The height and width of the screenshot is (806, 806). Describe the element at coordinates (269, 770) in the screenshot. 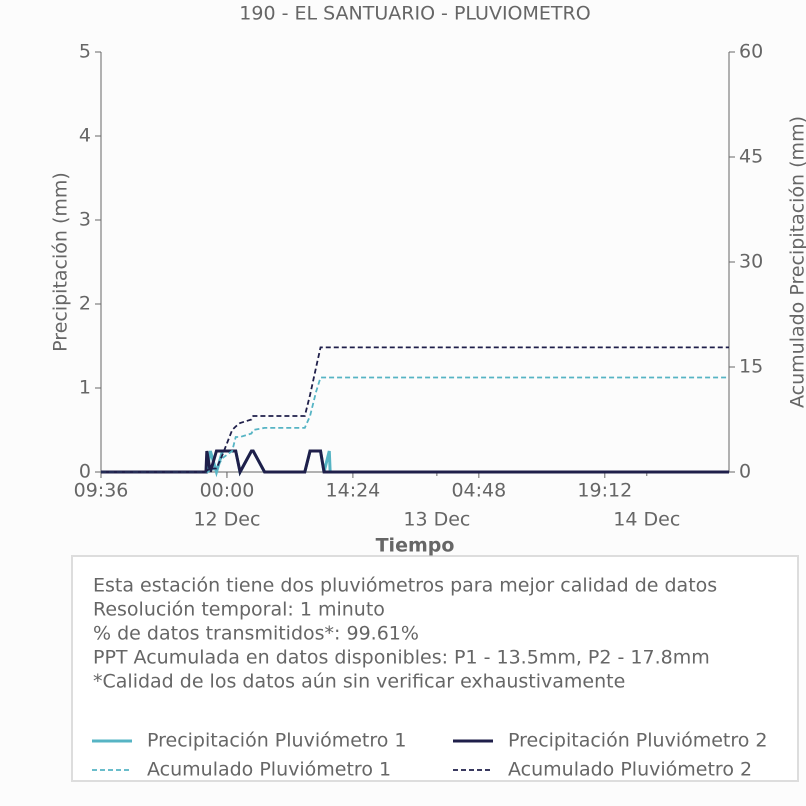

I see `legend-label: Acumulado Pluviómetro 1` at that location.